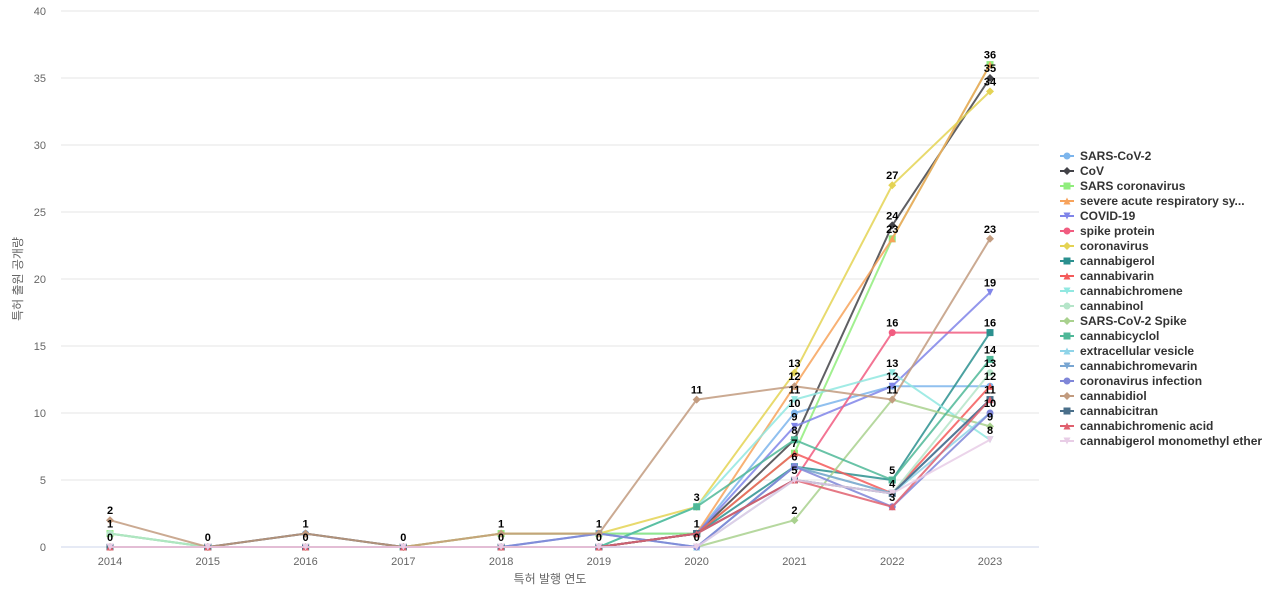  What do you see at coordinates (1117, 276) in the screenshot?
I see `legend-label: cannabivarin` at bounding box center [1117, 276].